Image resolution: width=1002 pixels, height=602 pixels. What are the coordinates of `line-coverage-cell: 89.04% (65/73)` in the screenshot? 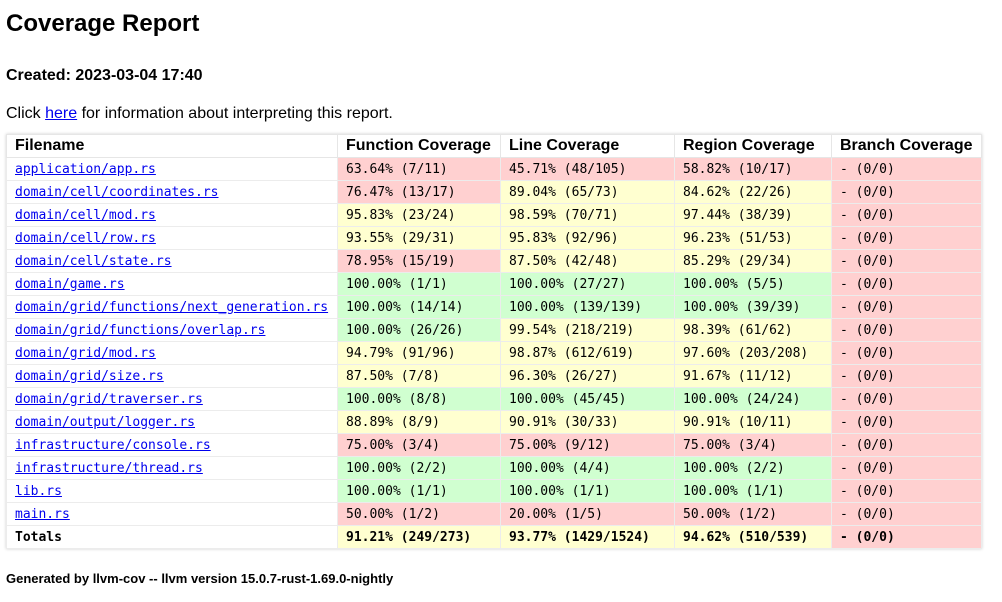 It's located at (587, 192).